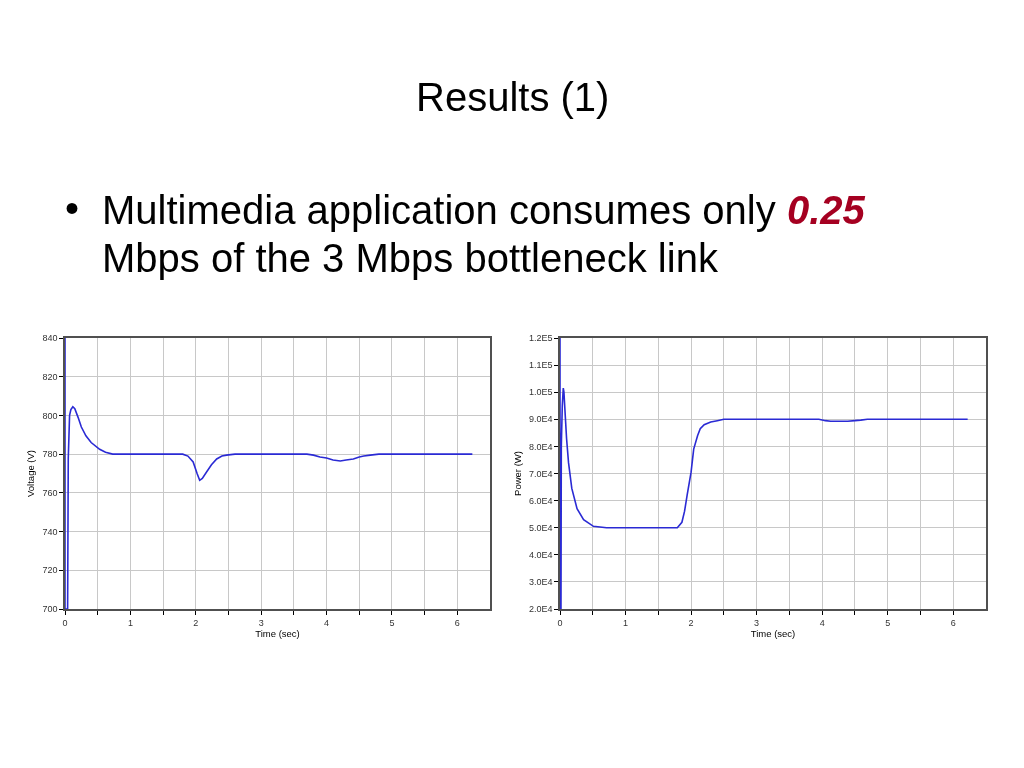 This screenshot has height=768, width=1024. What do you see at coordinates (50, 493) in the screenshot?
I see `y-tick-label: 760` at bounding box center [50, 493].